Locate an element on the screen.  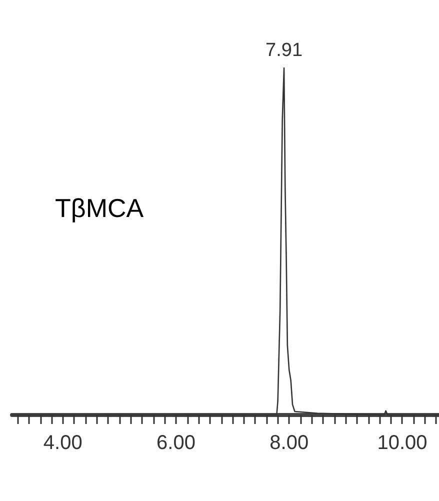
x-tick-label: 10.00 is located at coordinates (402, 443).